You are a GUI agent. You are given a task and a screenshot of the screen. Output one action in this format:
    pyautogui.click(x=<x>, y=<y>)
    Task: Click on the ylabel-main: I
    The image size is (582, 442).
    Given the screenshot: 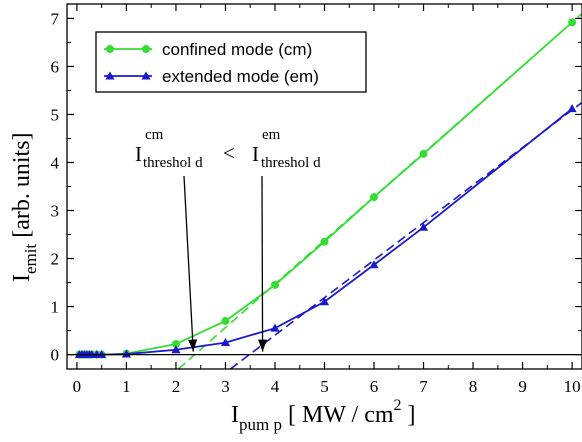 What is the action you would take?
    pyautogui.click(x=22, y=278)
    